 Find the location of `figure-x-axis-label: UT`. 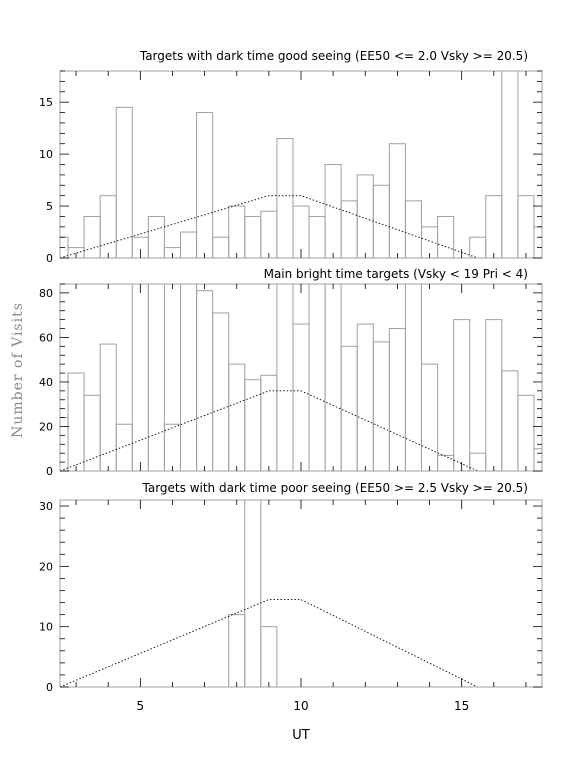

figure-x-axis-label: UT is located at coordinates (301, 735).